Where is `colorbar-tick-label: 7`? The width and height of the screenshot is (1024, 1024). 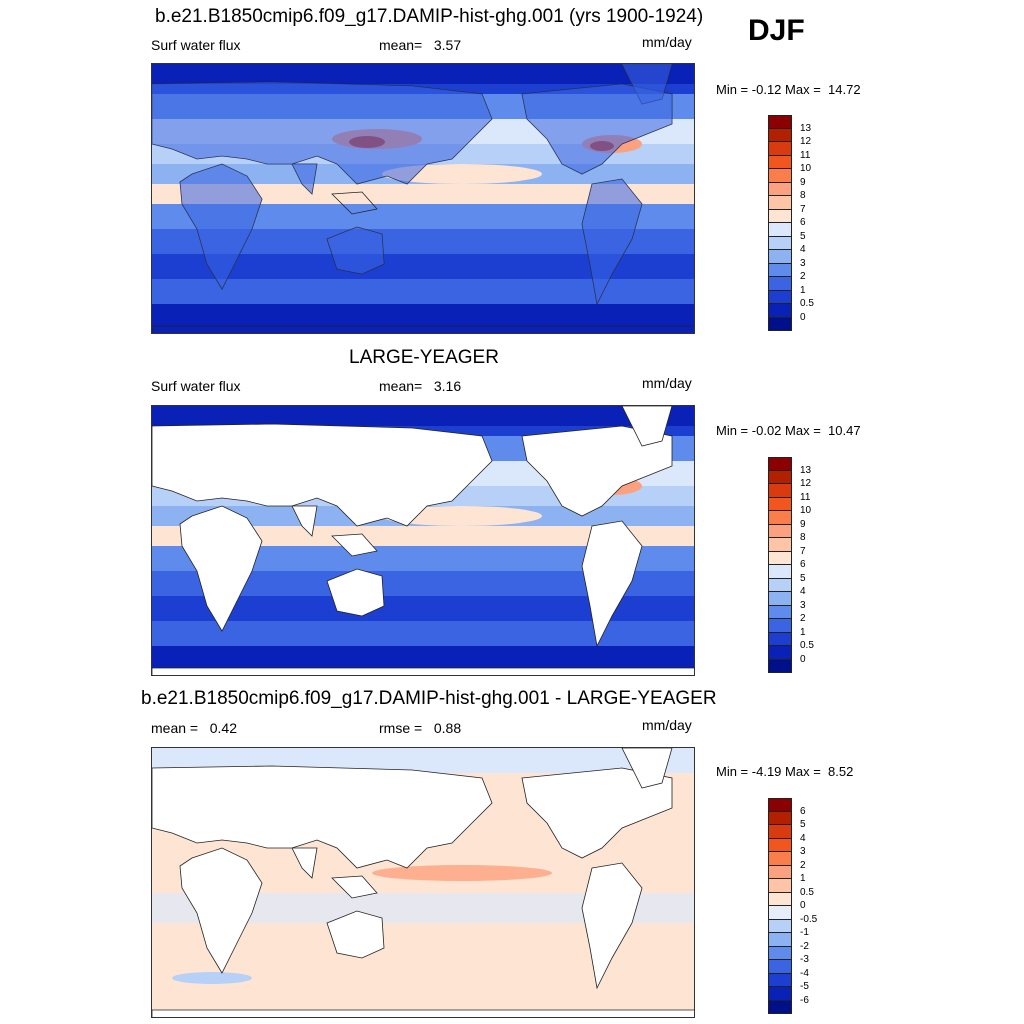
colorbar-tick-label: 7 is located at coordinates (803, 551).